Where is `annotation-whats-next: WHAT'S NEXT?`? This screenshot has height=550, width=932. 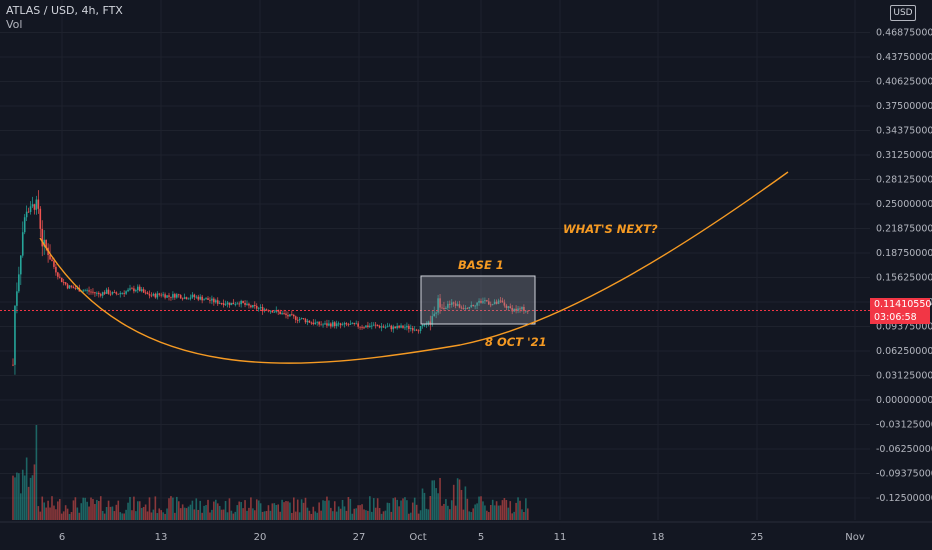 annotation-whats-next: WHAT'S NEXT? is located at coordinates (610, 229).